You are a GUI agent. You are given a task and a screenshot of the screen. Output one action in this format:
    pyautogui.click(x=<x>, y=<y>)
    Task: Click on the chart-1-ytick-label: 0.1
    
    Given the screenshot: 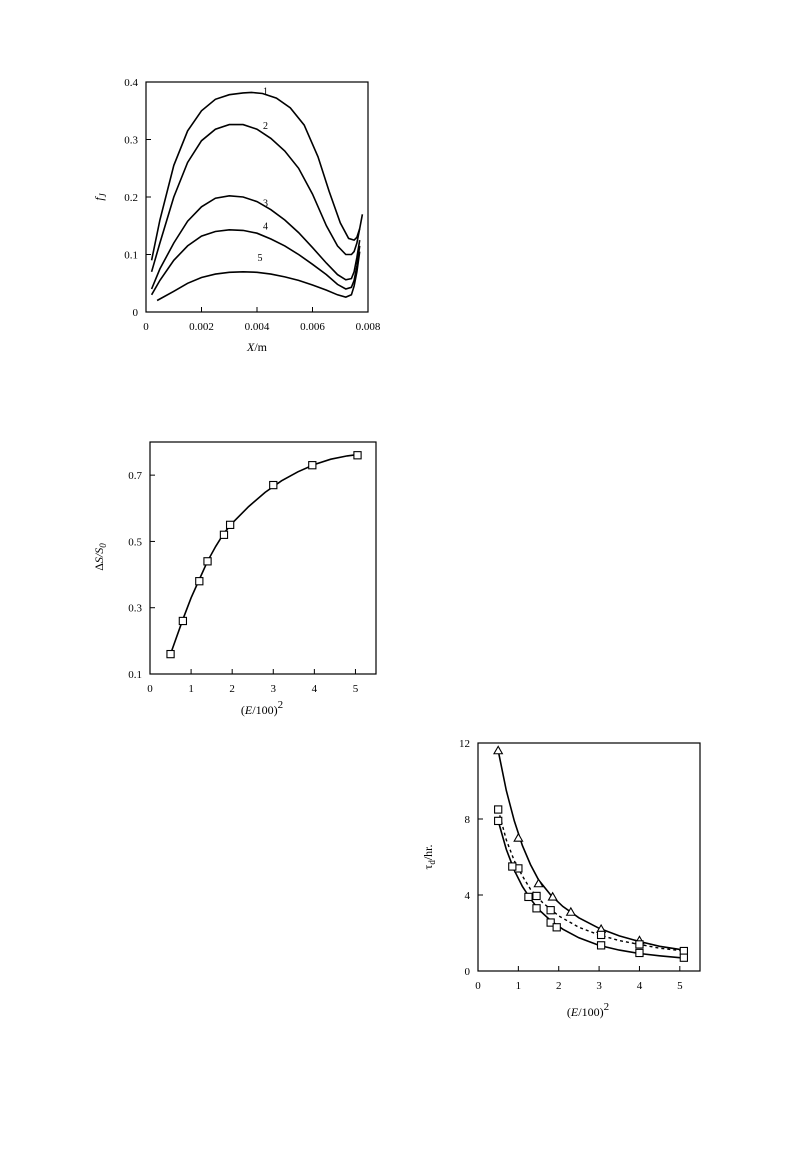 What is the action you would take?
    pyautogui.click(x=131, y=256)
    